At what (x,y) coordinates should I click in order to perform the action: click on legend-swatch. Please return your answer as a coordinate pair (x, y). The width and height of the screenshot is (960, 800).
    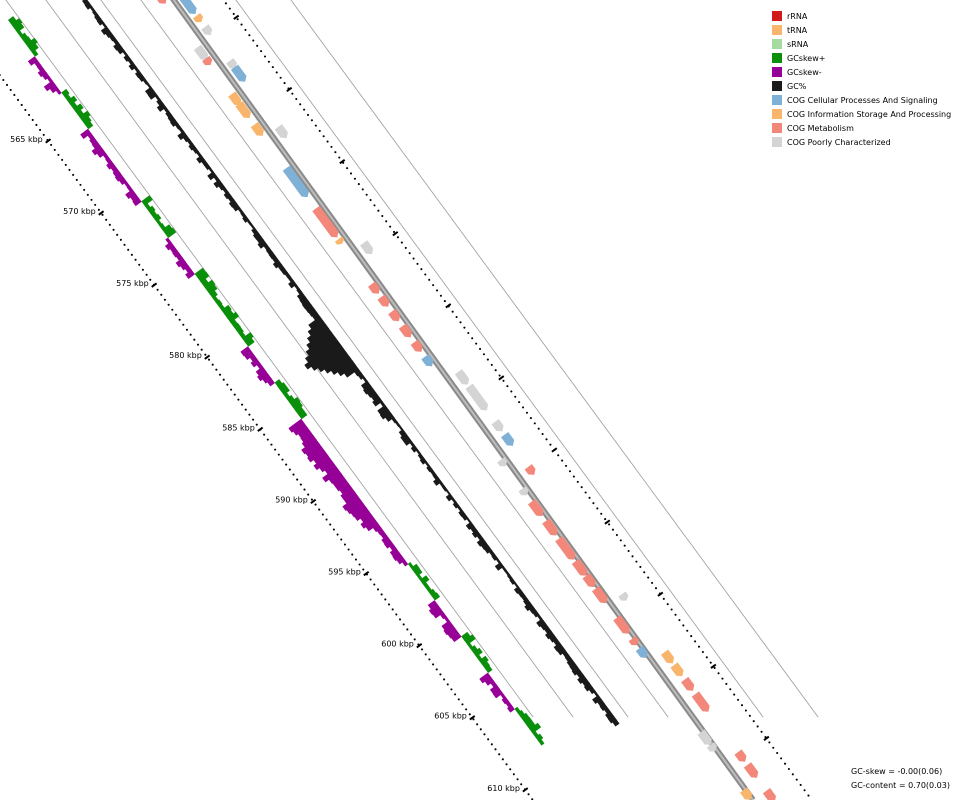
    Looking at the image, I should click on (777, 86).